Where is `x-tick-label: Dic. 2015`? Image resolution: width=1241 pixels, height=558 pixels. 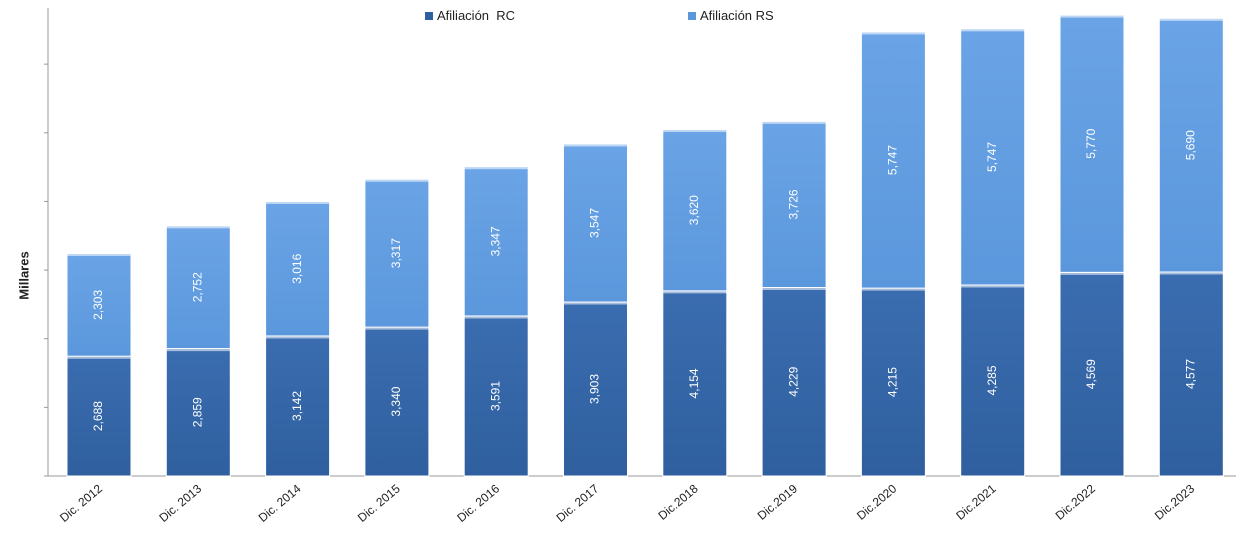 x-tick-label: Dic. 2015 is located at coordinates (379, 503).